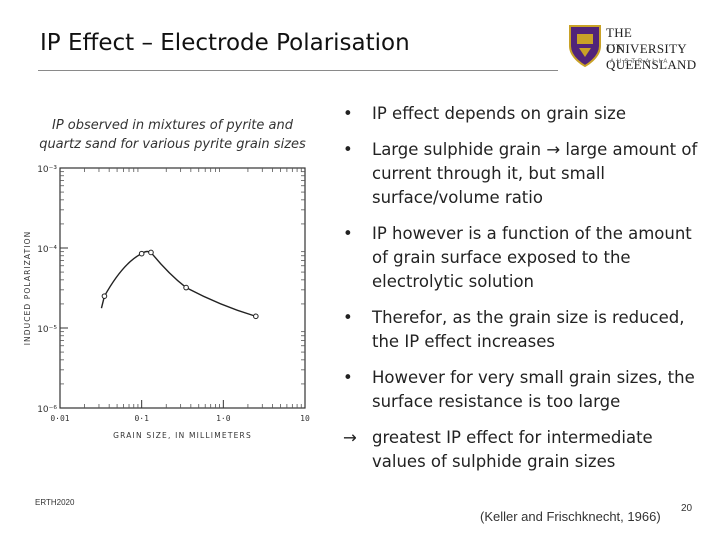  Describe the element at coordinates (223, 418) in the screenshot. I see `x-tick-label: 1·0` at that location.